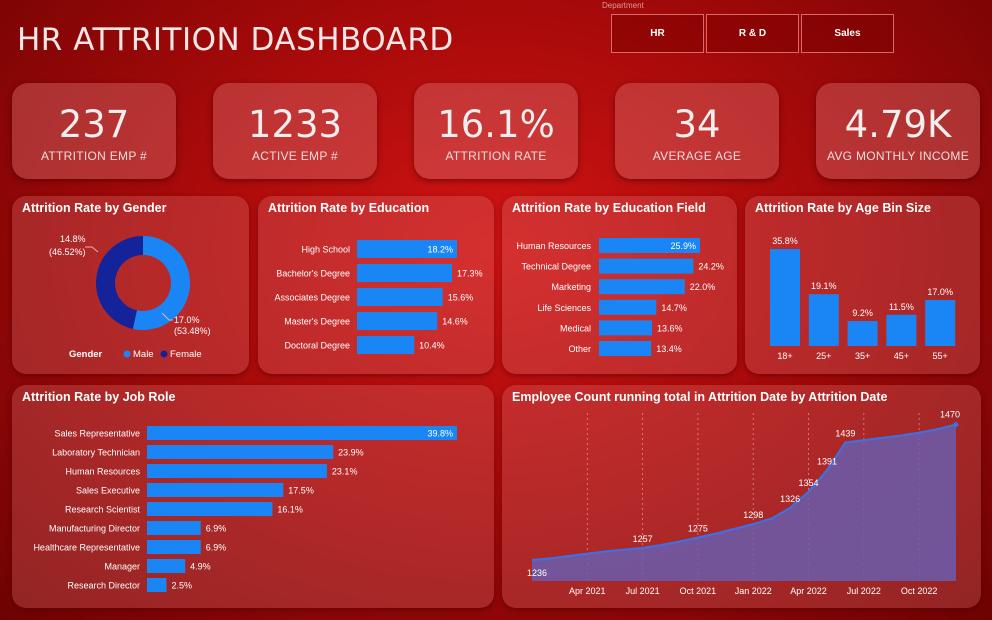  Describe the element at coordinates (824, 286) in the screenshot. I see `data-label: 19.1%` at that location.